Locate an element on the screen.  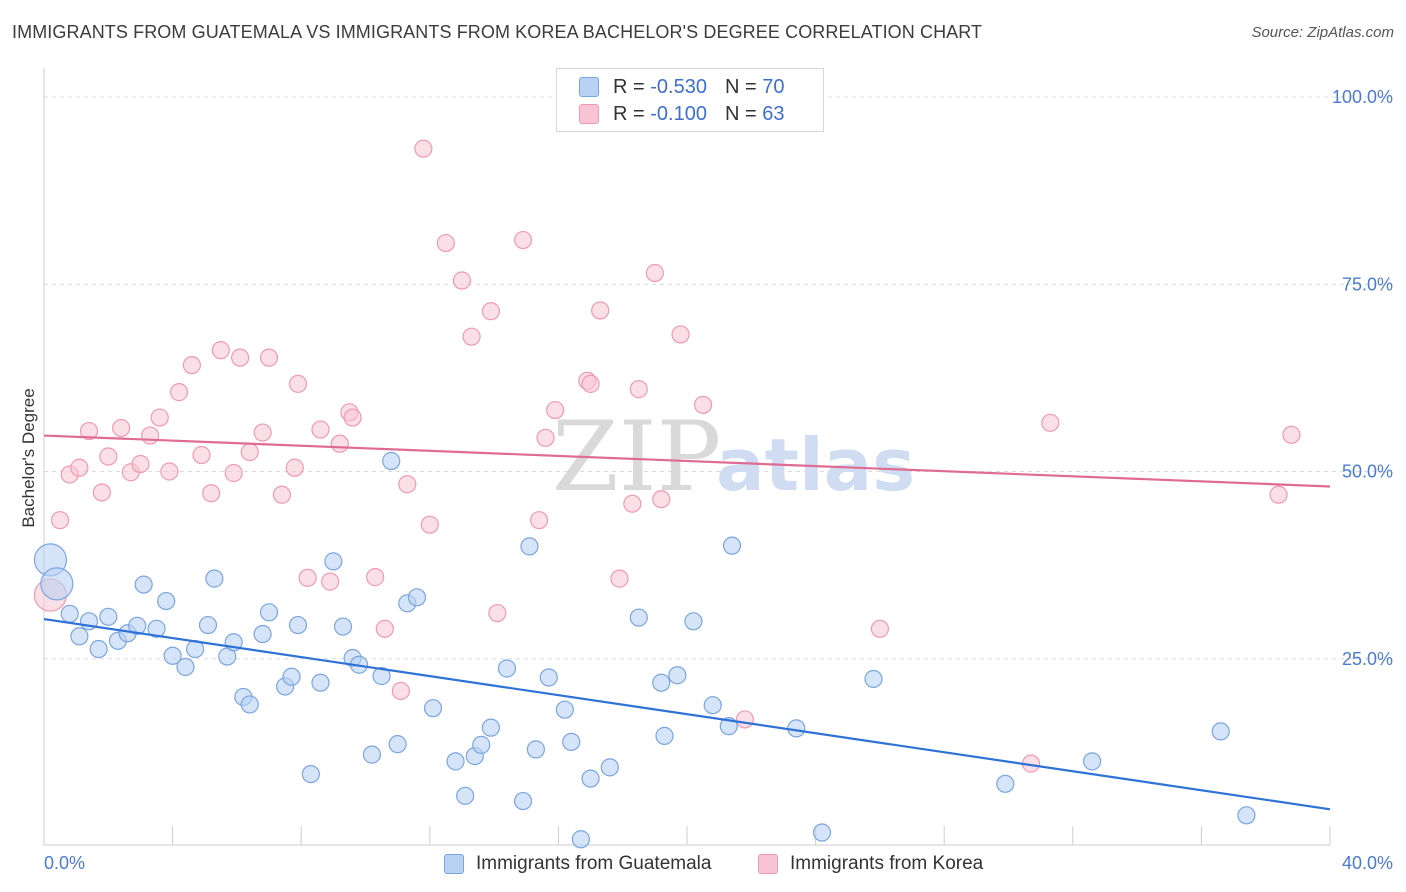
legend-row-korea: R = -0.100 N = 63 is located at coordinates (681, 114).